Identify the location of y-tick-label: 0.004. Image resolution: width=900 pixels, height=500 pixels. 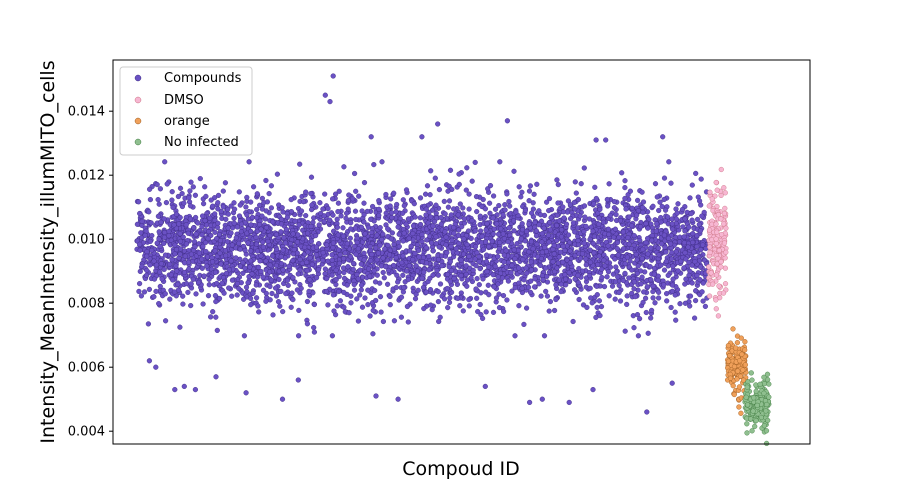
(86, 432).